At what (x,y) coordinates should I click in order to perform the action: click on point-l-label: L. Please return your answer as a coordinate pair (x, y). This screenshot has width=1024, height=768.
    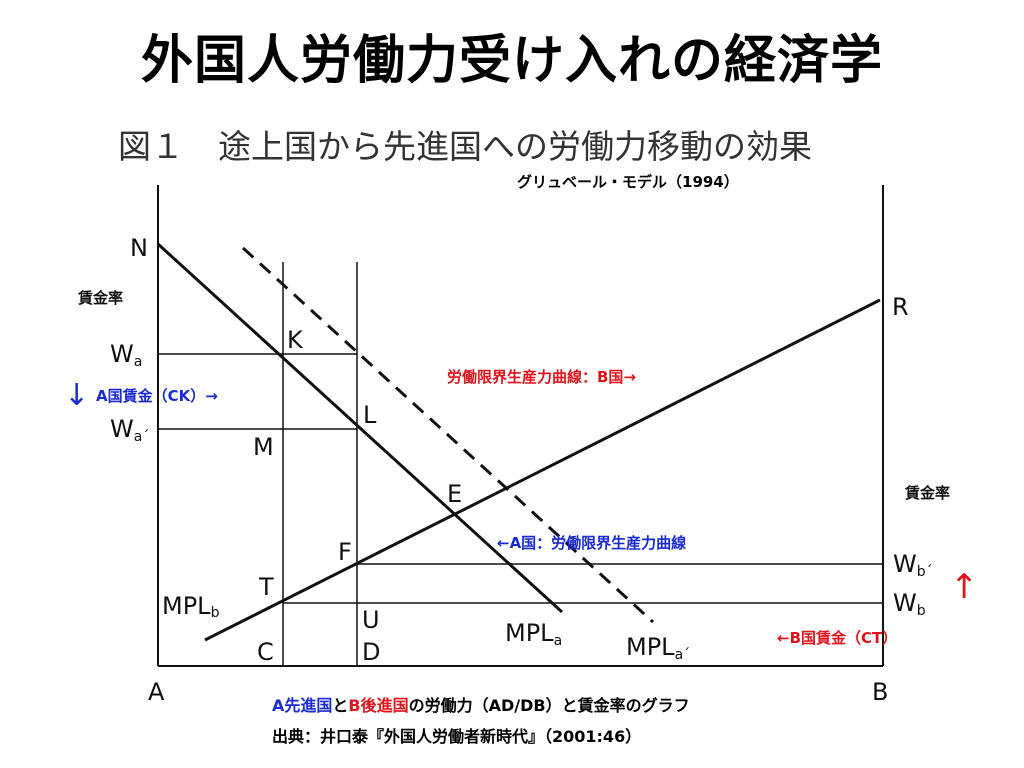
    Looking at the image, I should click on (370, 415).